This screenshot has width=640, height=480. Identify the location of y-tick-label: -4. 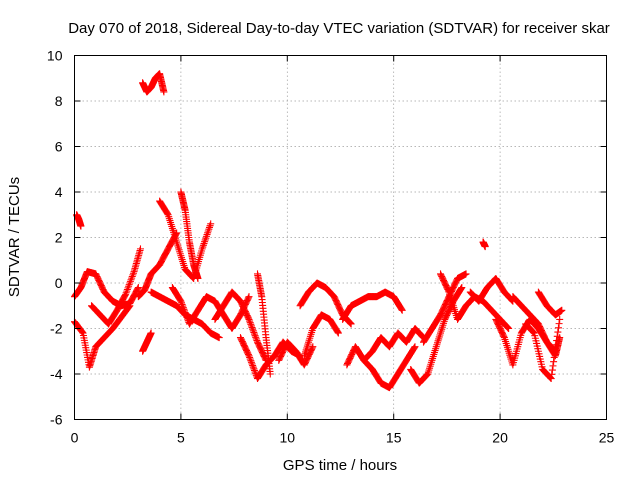
(56, 374).